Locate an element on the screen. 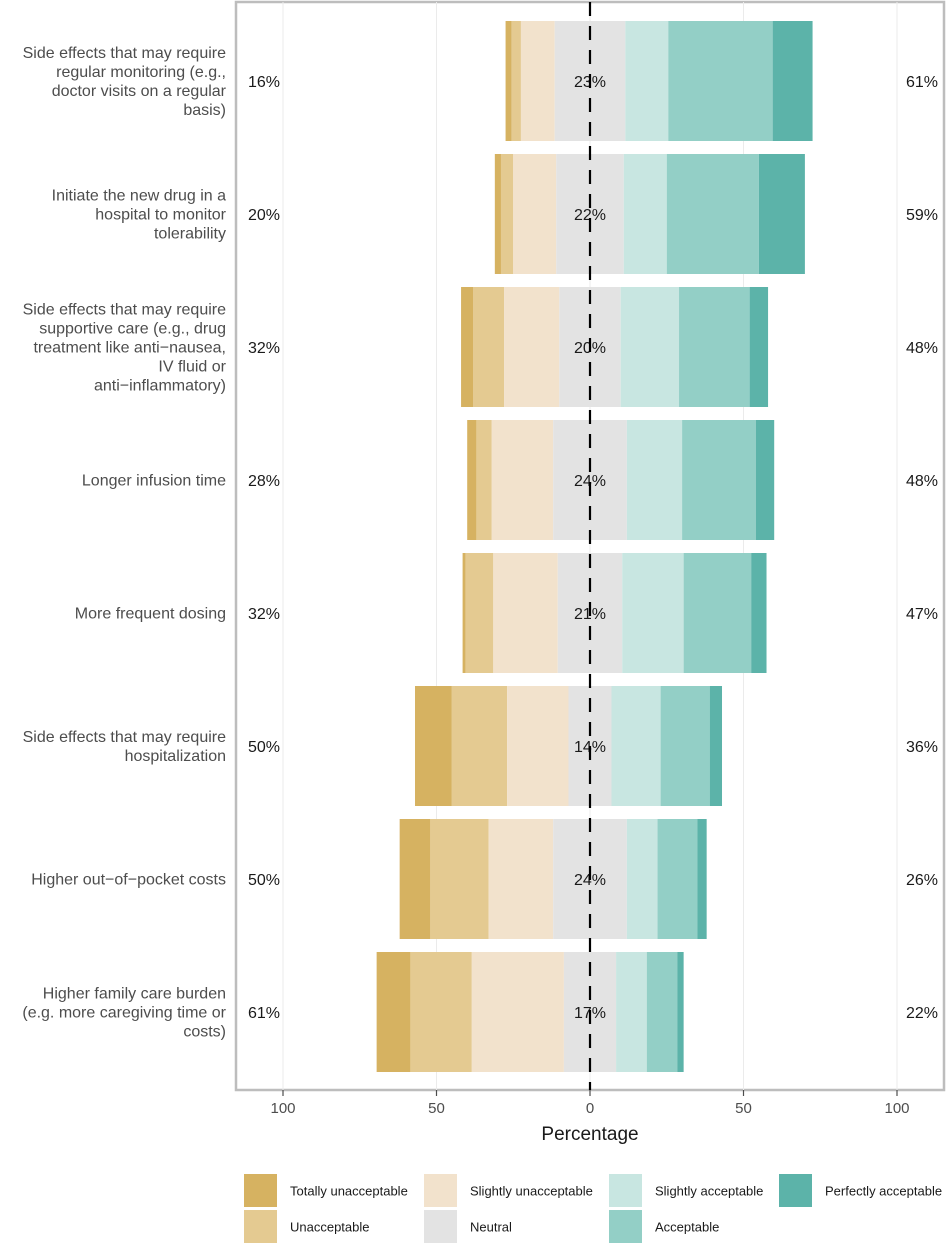 The height and width of the screenshot is (1245, 948). low-percent-label: 20% is located at coordinates (264, 215).